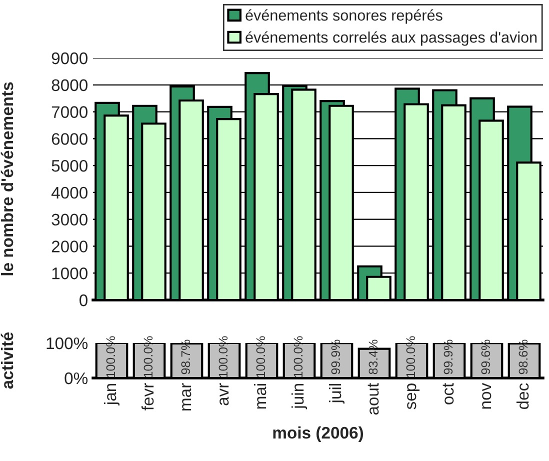 Image resolution: width=549 pixels, height=461 pixels. Describe the element at coordinates (148, 396) in the screenshot. I see `x-tick-label: fevr` at that location.